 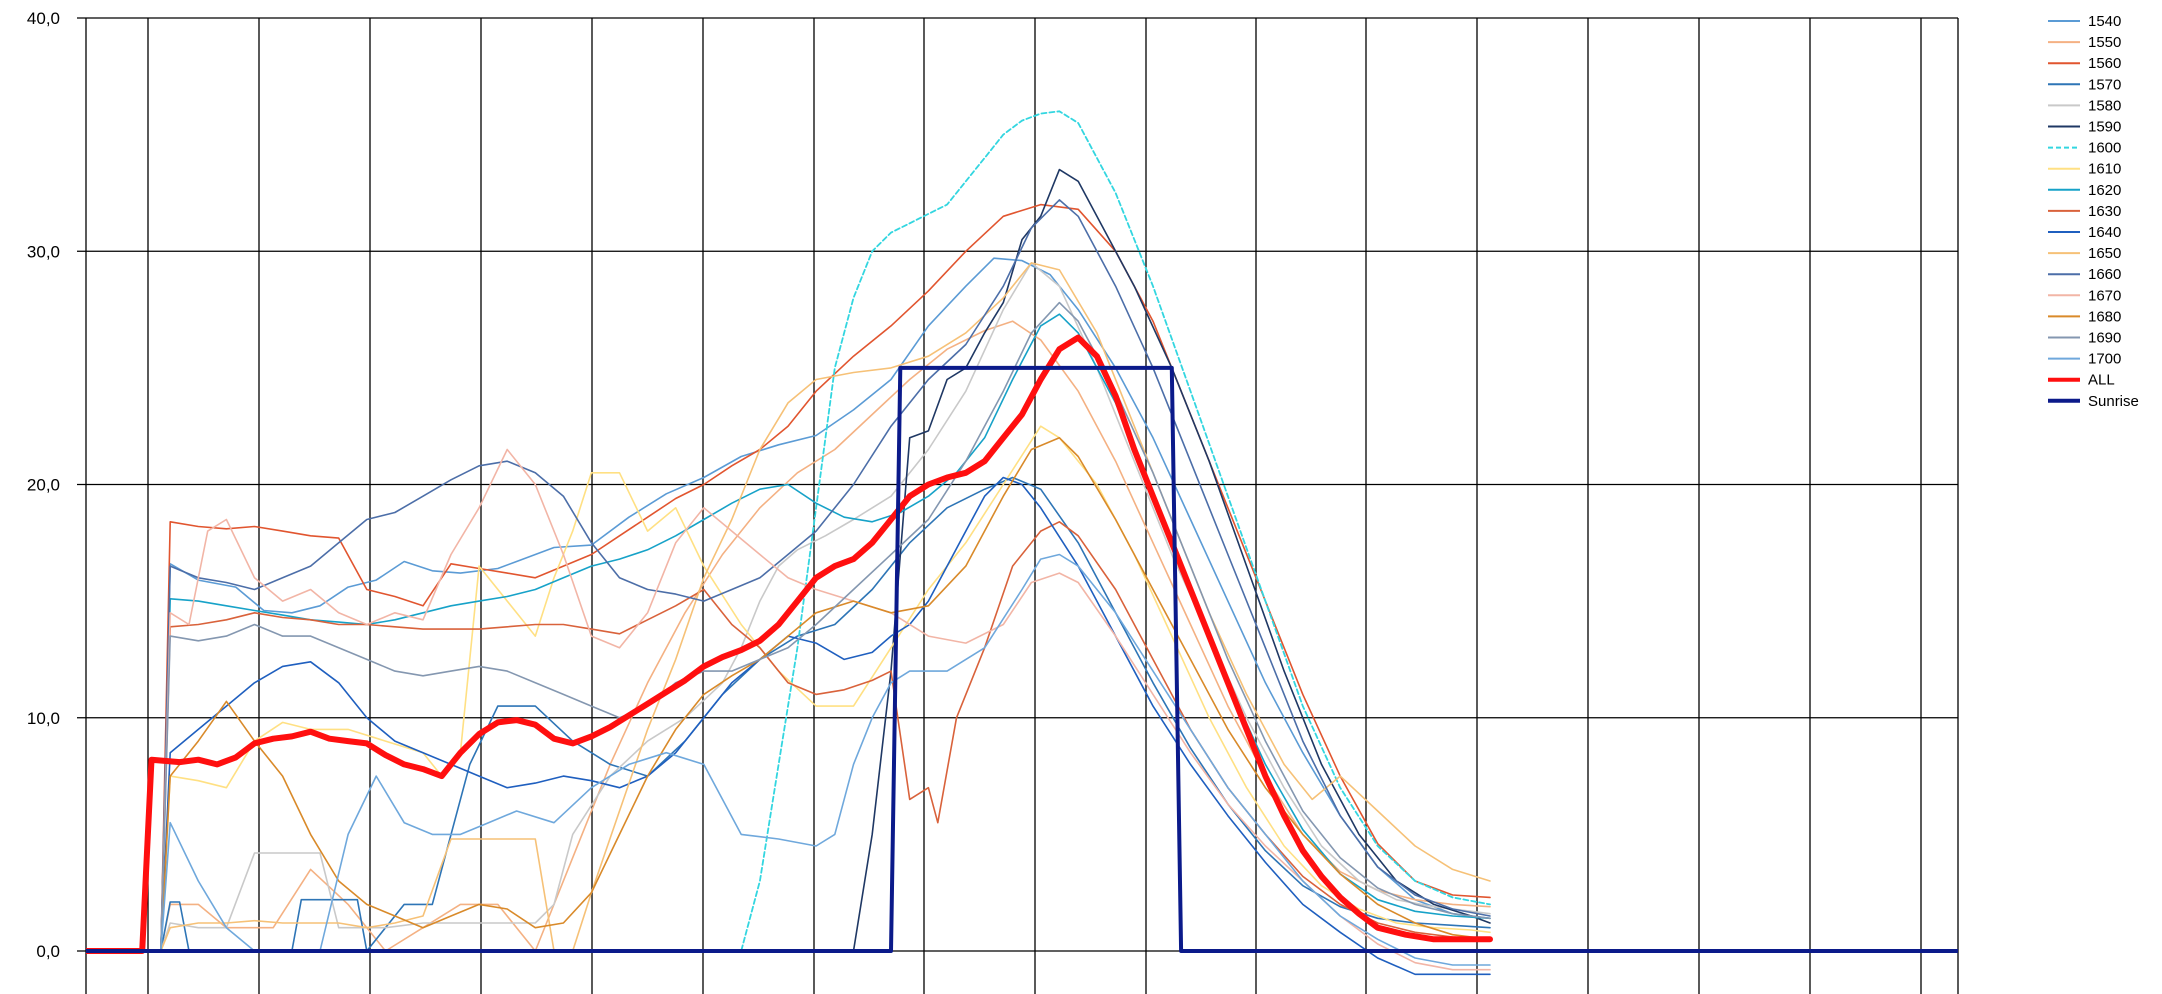 What do you see at coordinates (2104, 338) in the screenshot?
I see `legend-label: 1690` at bounding box center [2104, 338].